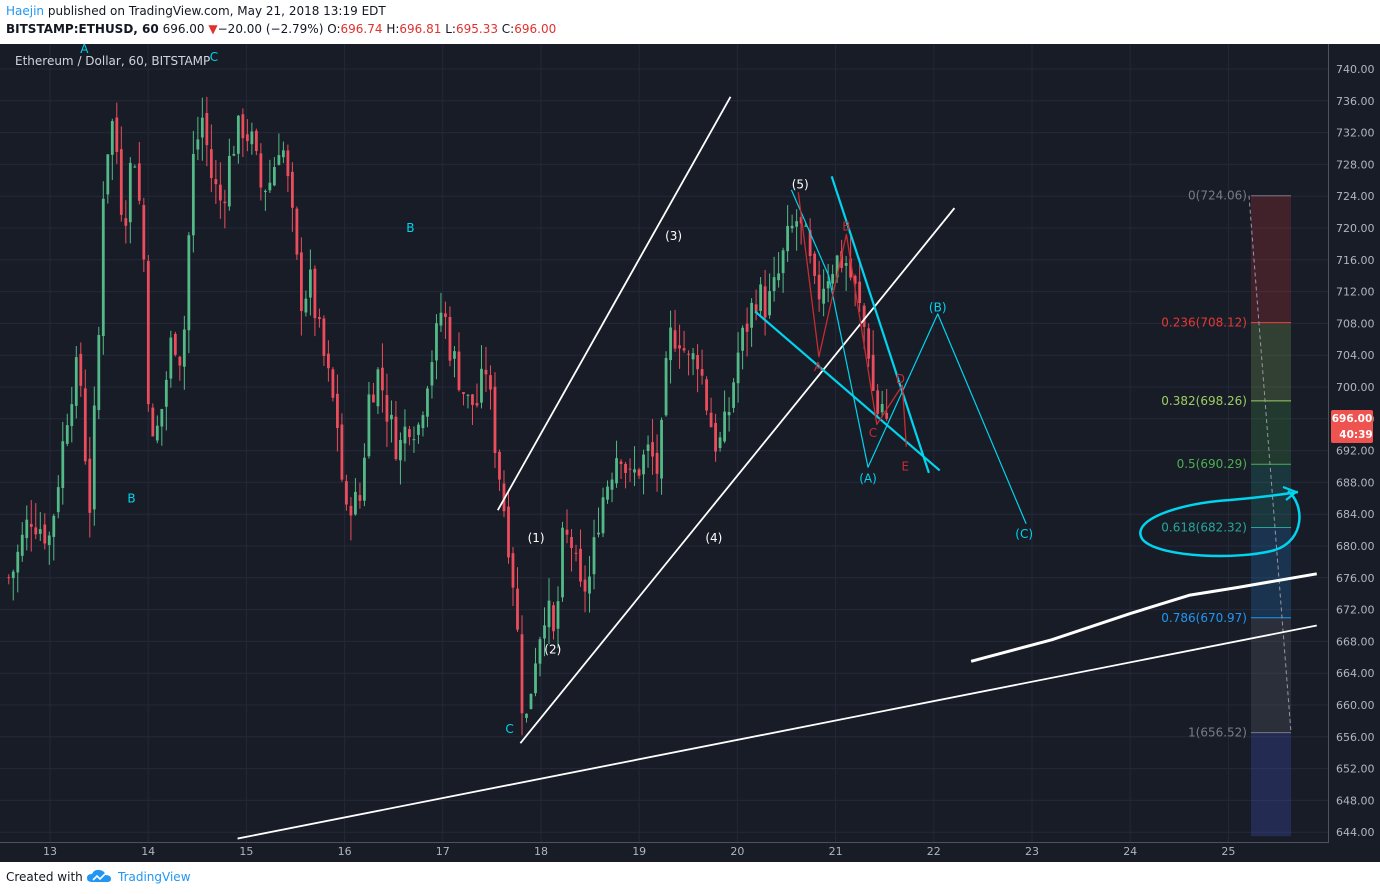  What do you see at coordinates (99, 875) in the screenshot?
I see `tradingview-cloud-icon` at bounding box center [99, 875].